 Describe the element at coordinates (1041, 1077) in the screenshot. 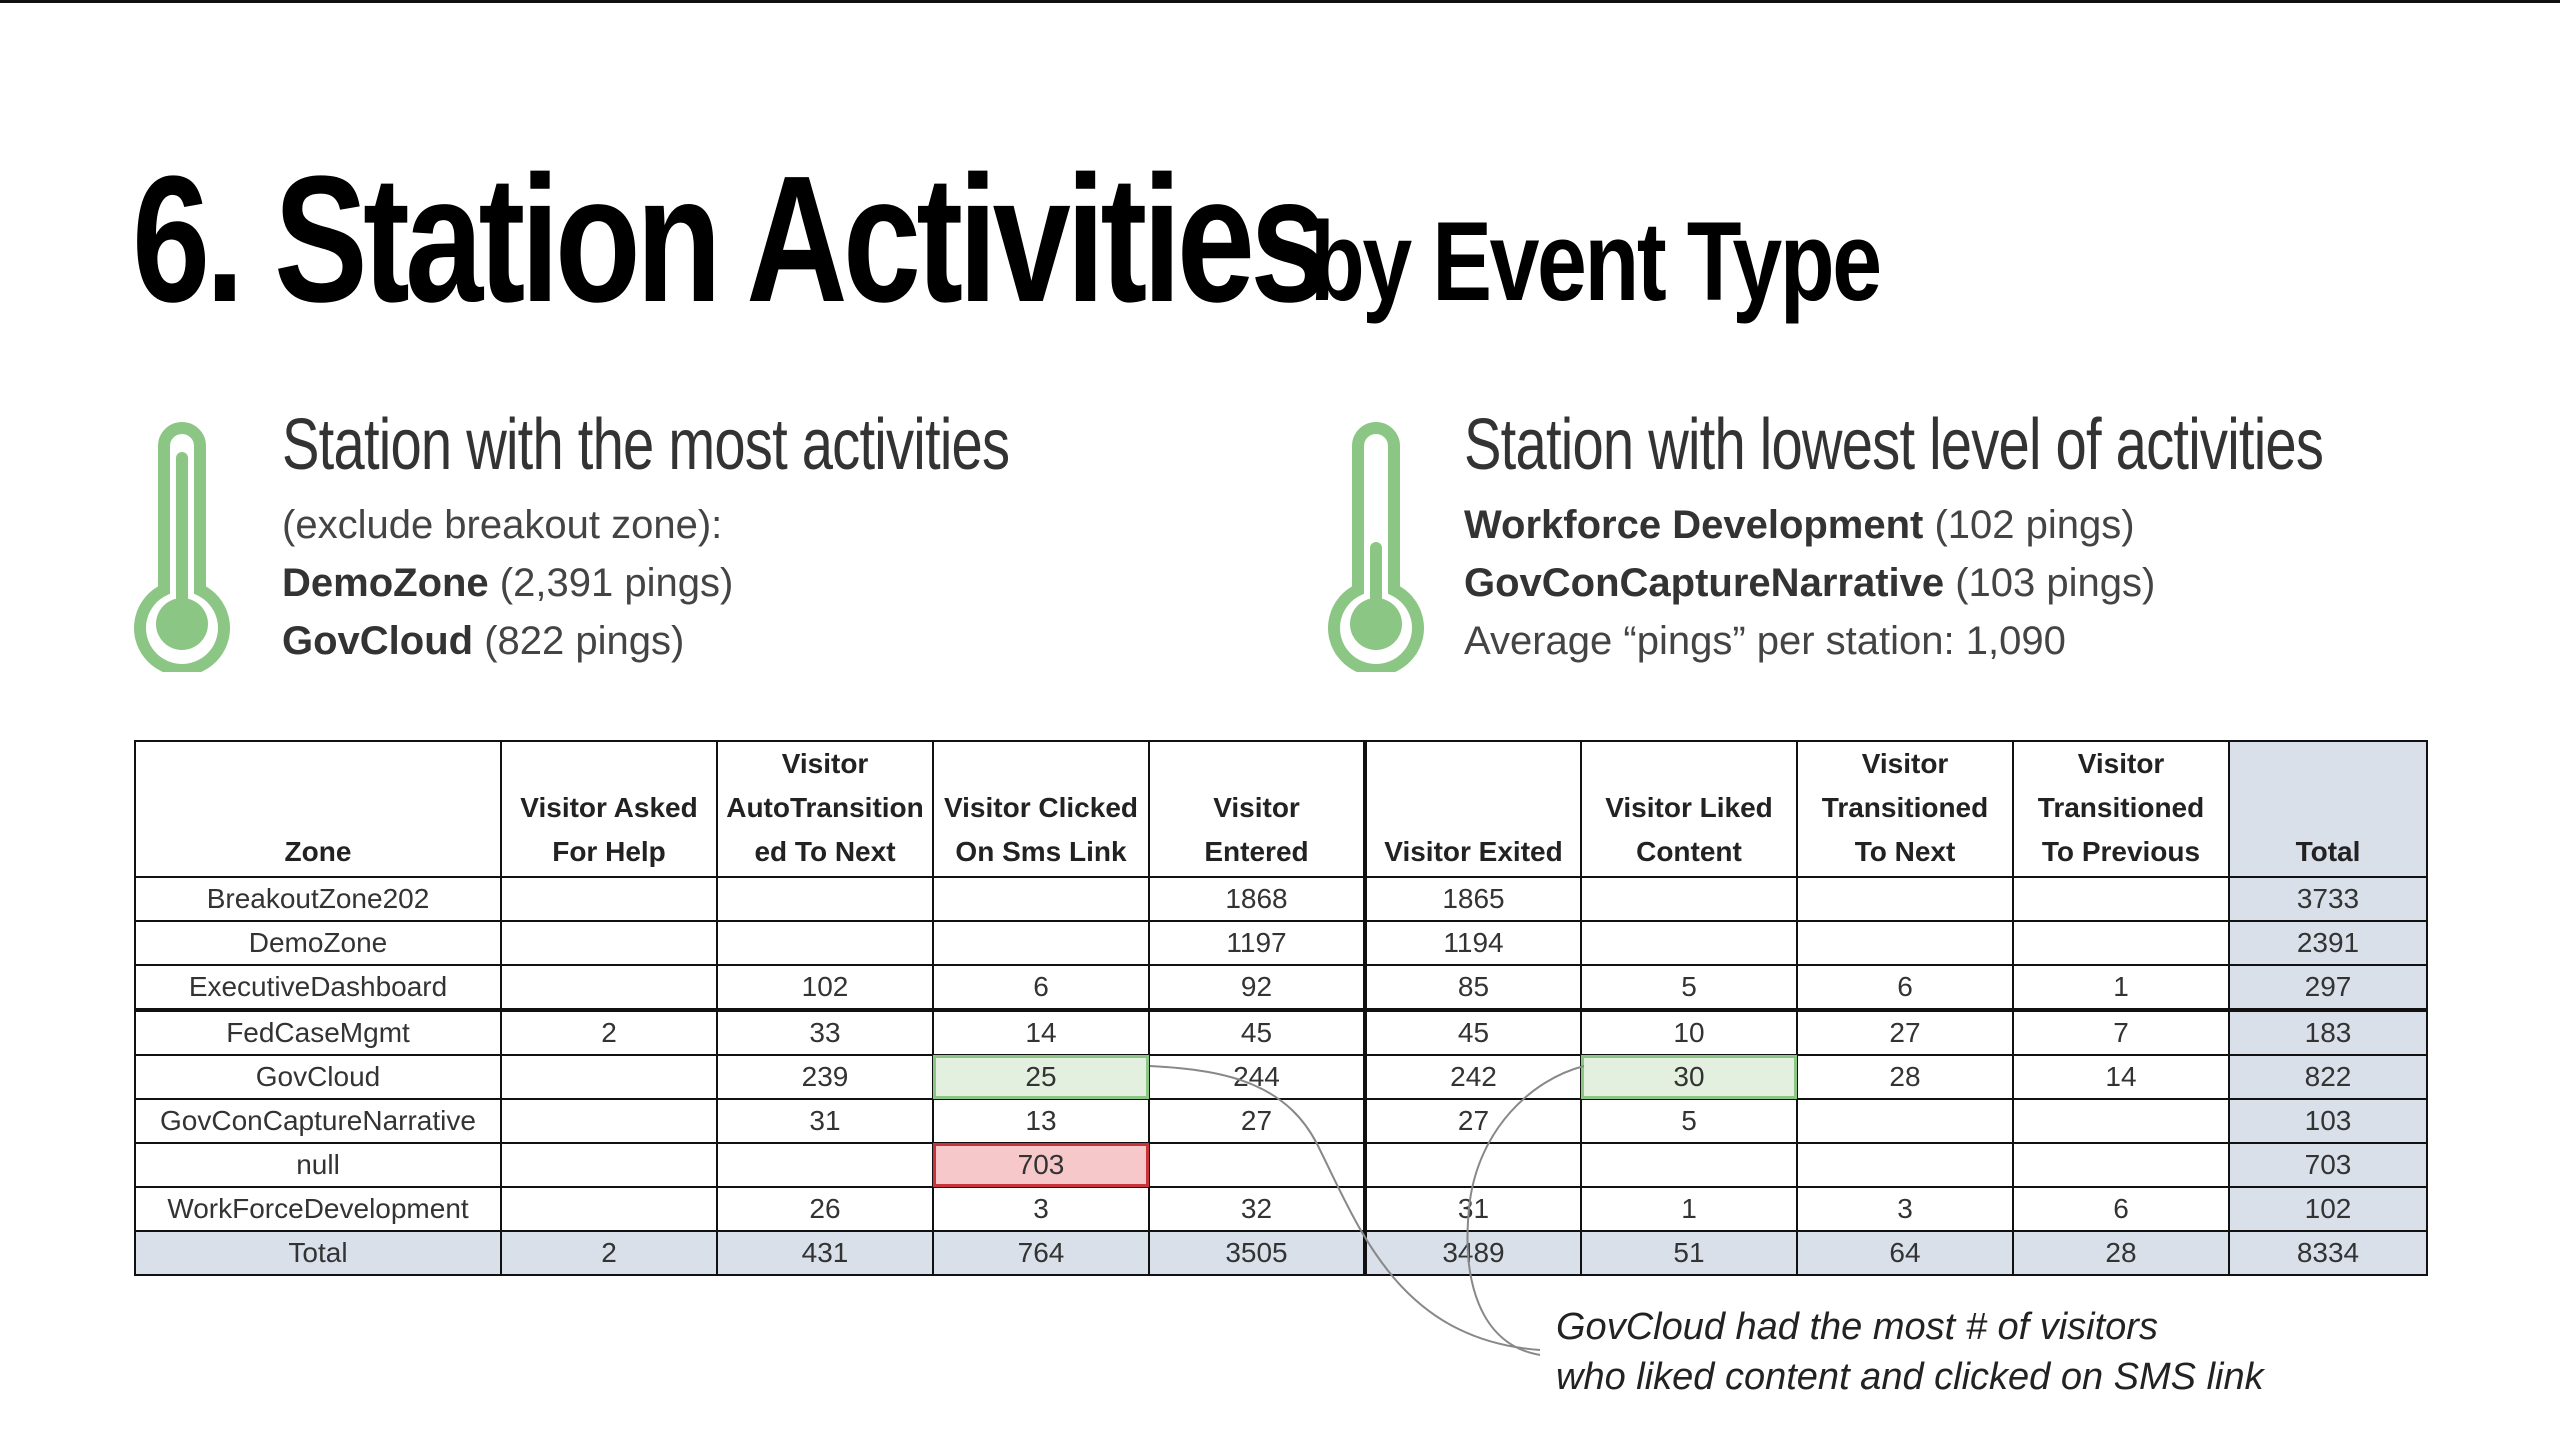

I see `value-cell: 25` at that location.